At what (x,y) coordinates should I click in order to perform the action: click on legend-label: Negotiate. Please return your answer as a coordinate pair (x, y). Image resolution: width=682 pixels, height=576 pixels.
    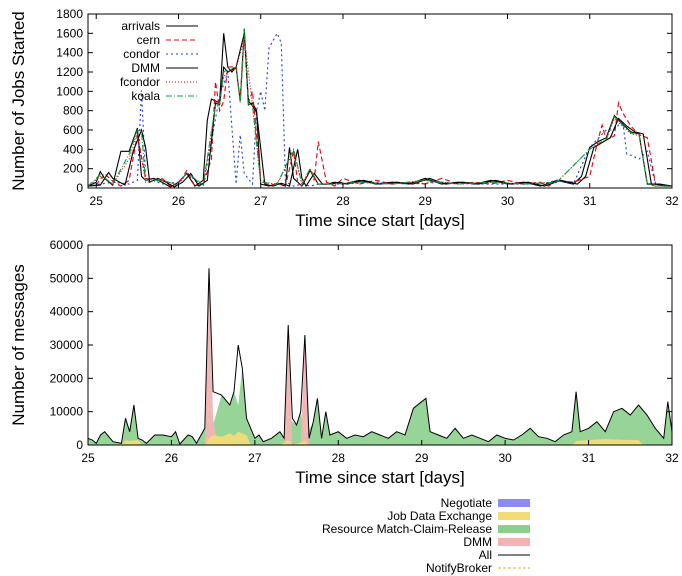
    Looking at the image, I should click on (467, 503).